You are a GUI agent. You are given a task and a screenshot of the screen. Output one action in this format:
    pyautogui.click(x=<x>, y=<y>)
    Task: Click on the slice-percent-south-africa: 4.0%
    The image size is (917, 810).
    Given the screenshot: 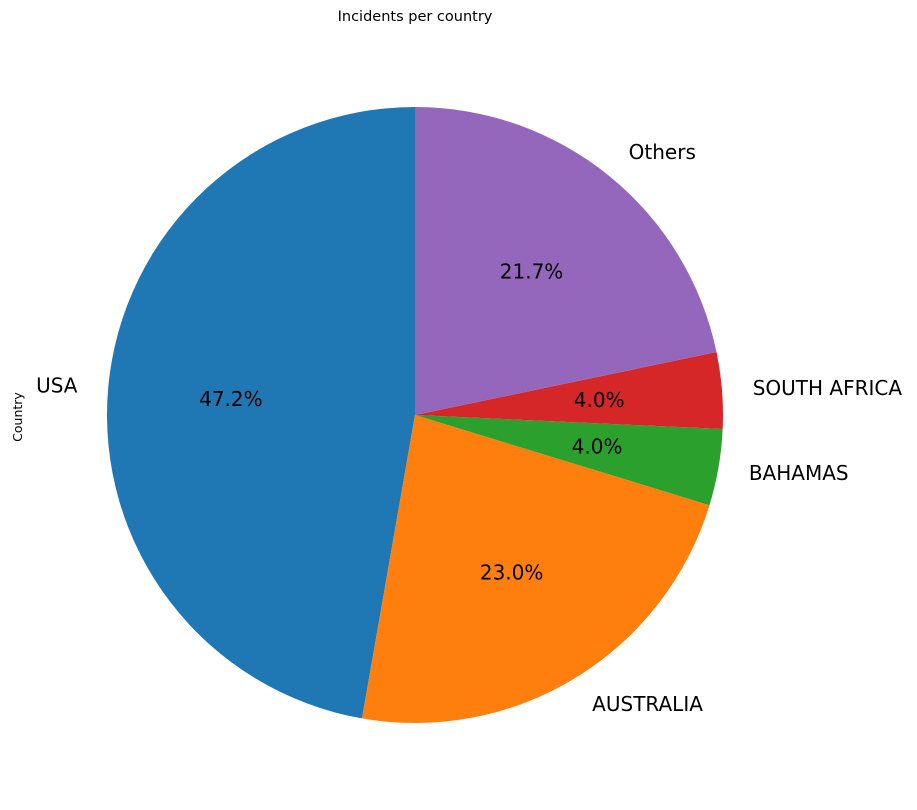 What is the action you would take?
    pyautogui.click(x=599, y=400)
    